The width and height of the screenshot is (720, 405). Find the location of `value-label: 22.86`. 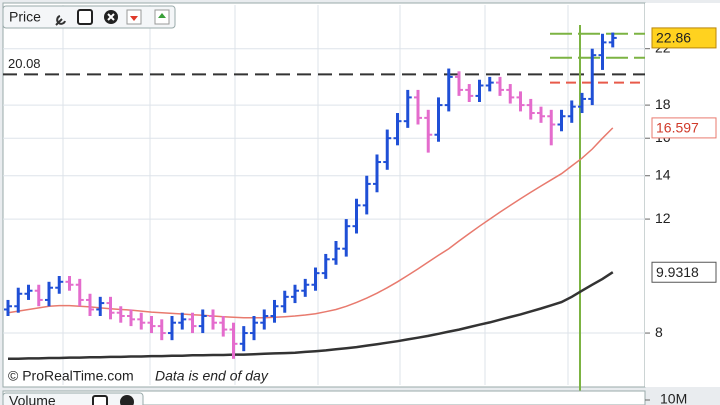

value-label: 22.86 is located at coordinates (673, 38).